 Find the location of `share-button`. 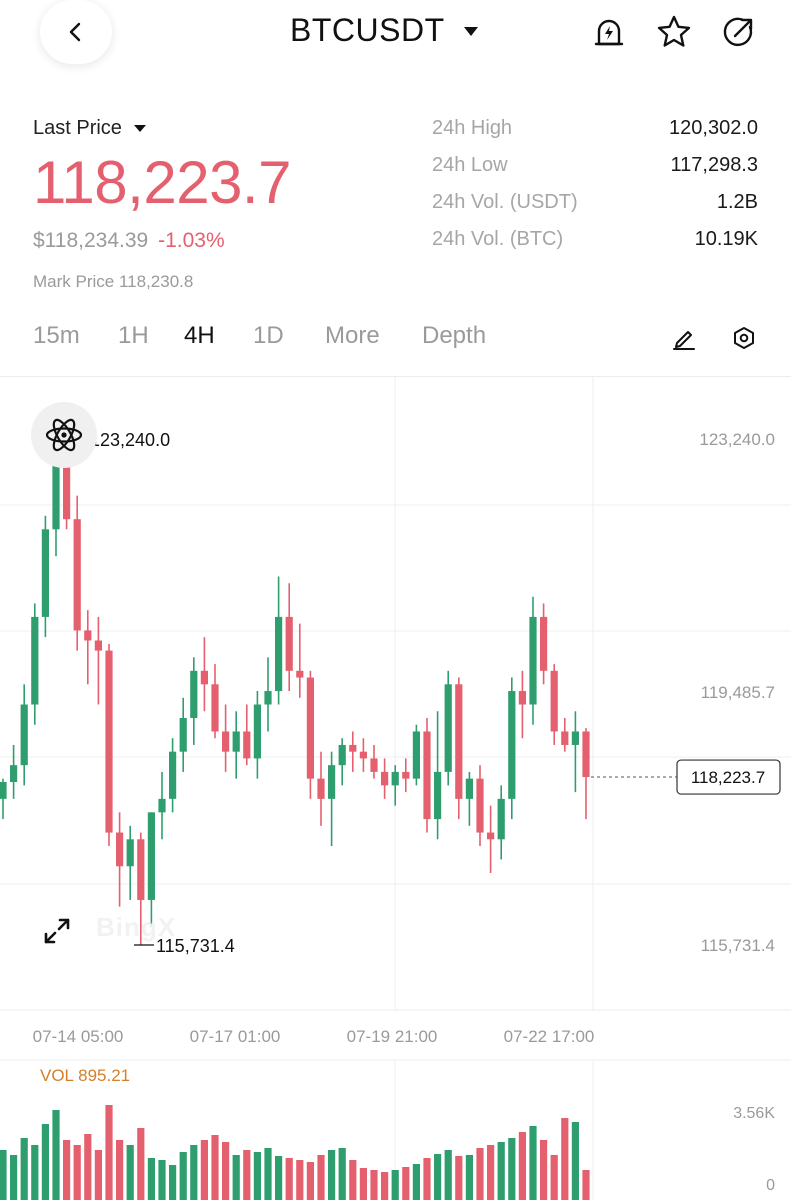

share-button is located at coordinates (739, 32).